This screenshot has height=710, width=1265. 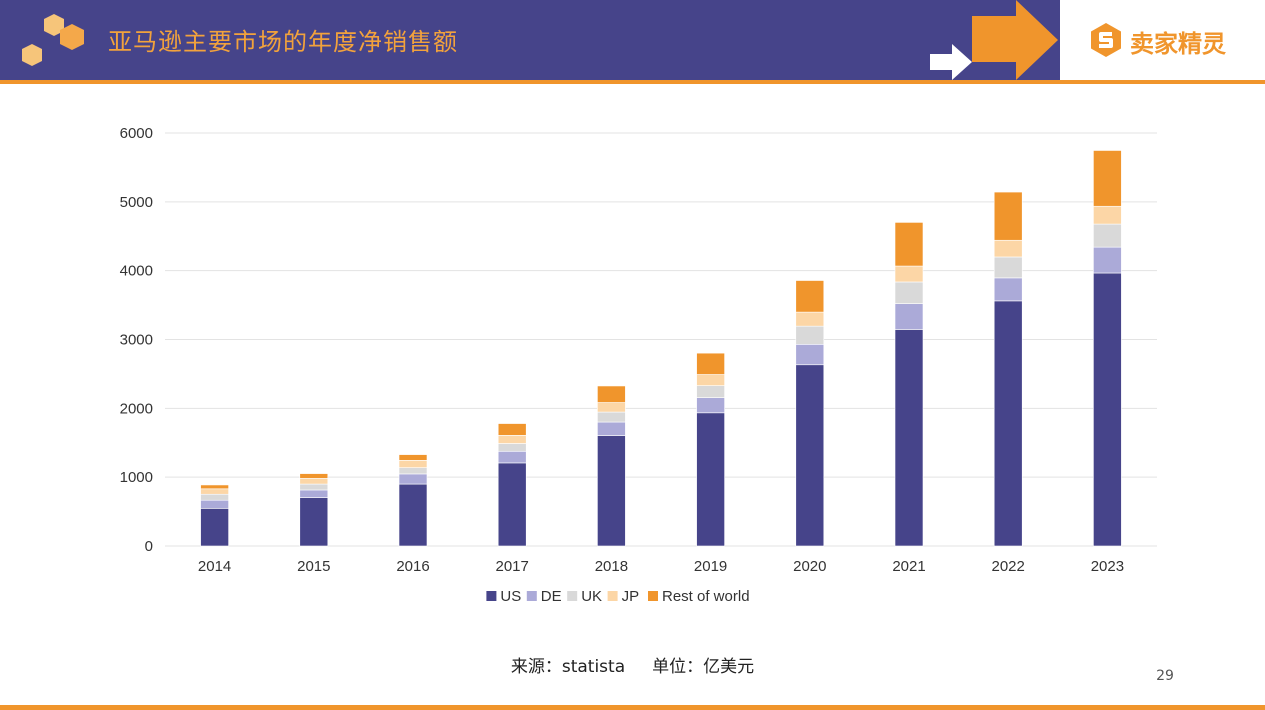 What do you see at coordinates (1165, 676) in the screenshot?
I see `page-number: 29` at bounding box center [1165, 676].